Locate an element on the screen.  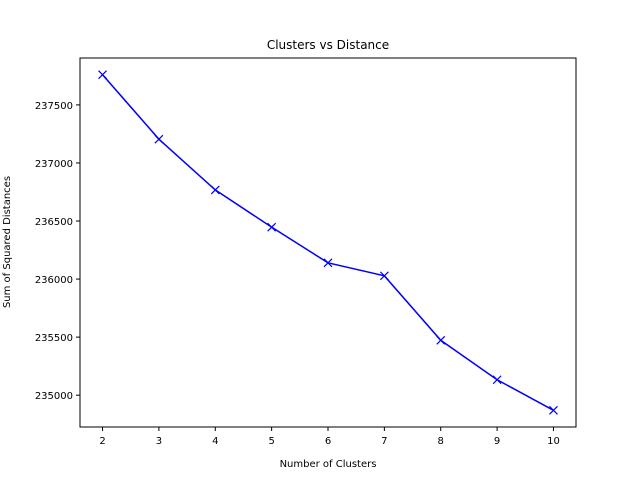
chart-title: Clusters vs Distance is located at coordinates (328, 45).